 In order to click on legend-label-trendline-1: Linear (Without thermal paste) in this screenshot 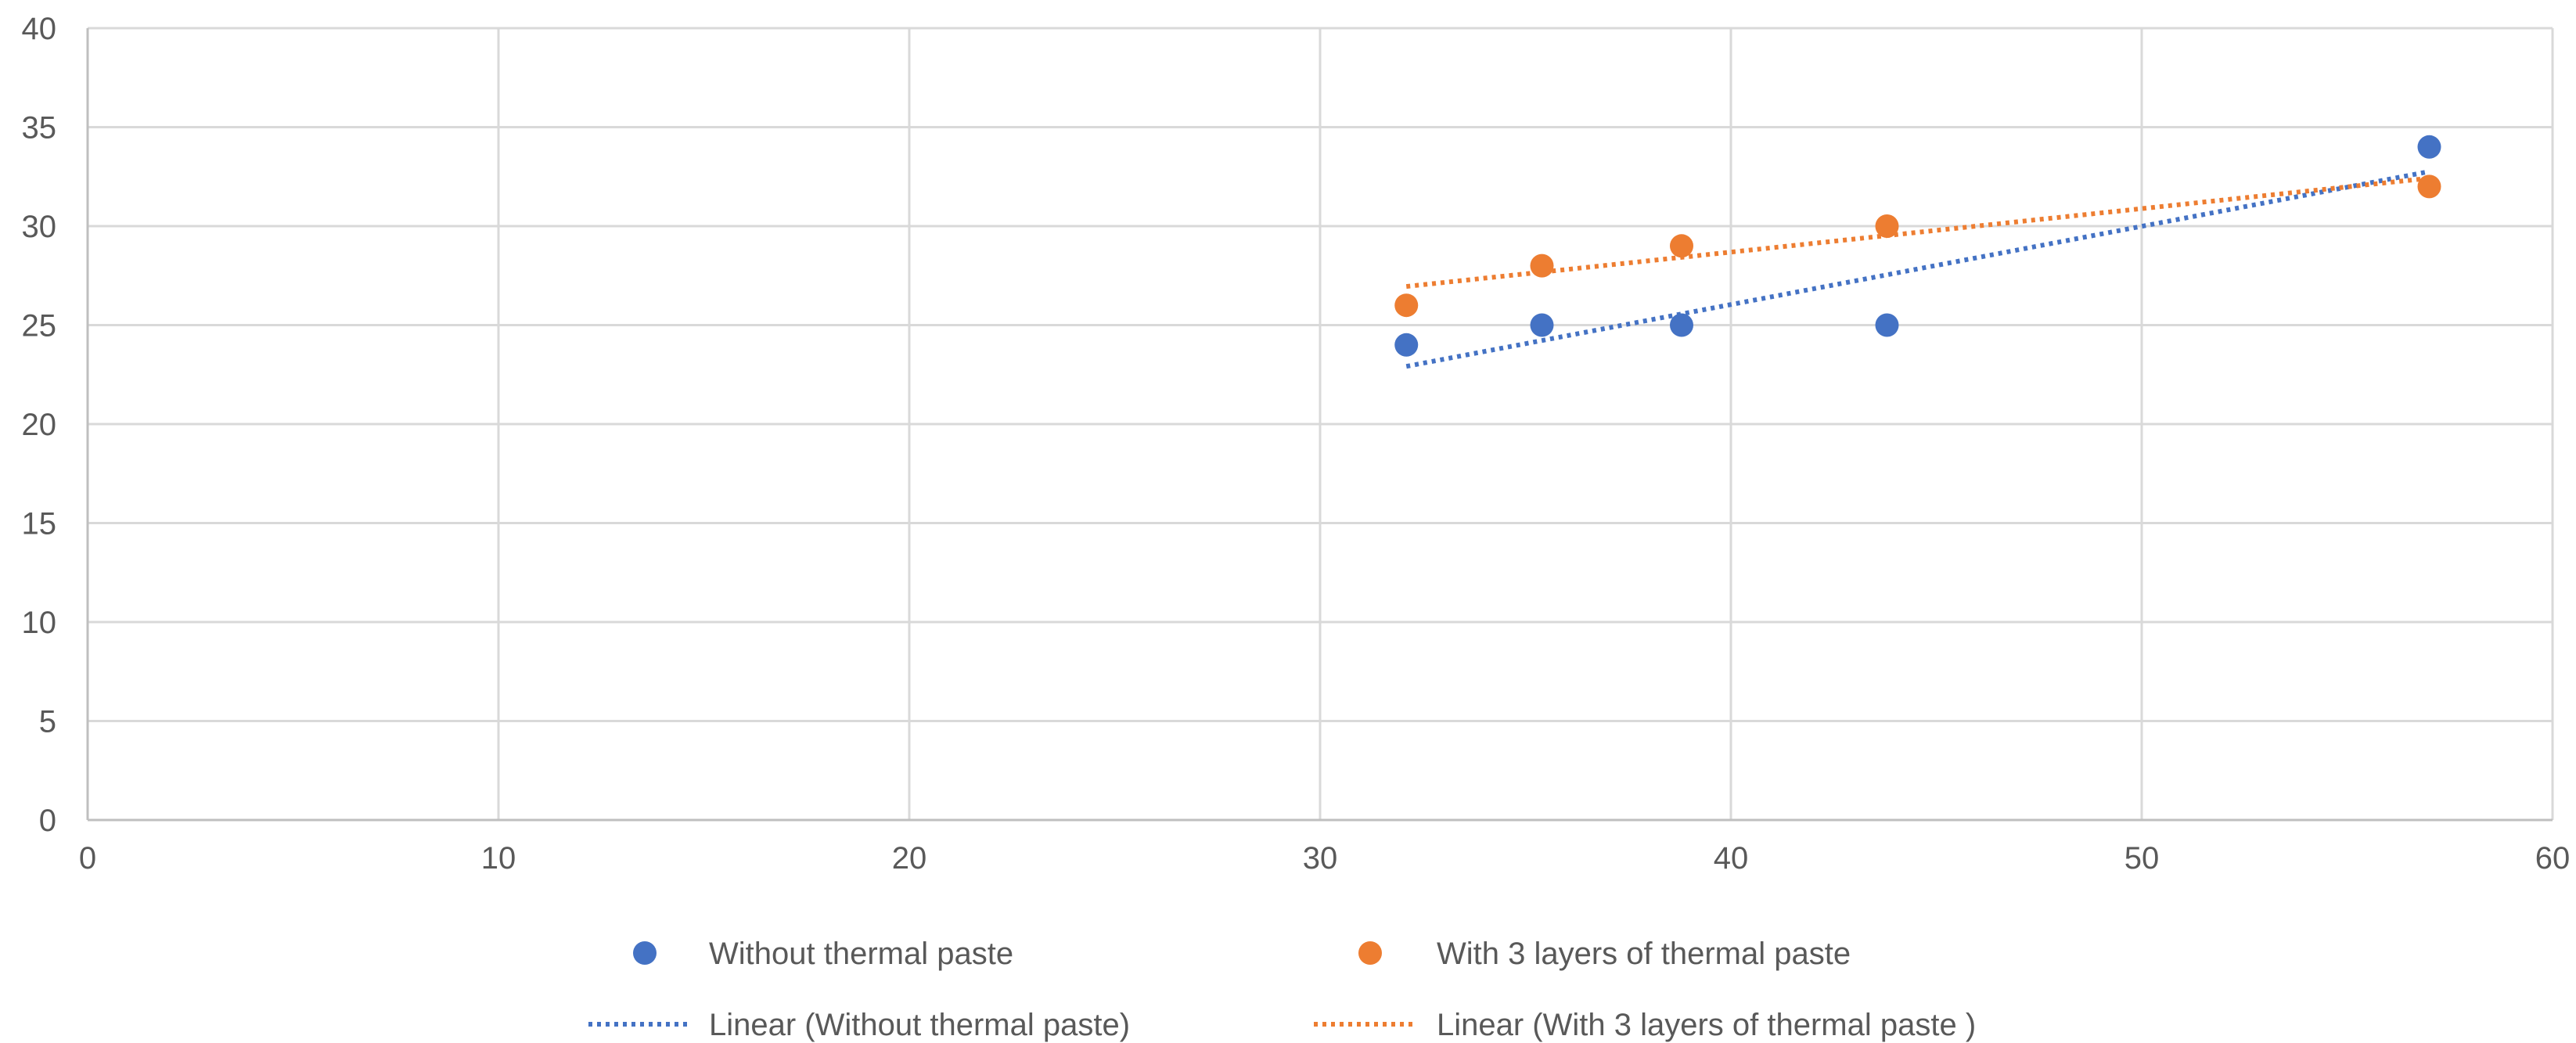, I will do `click(920, 1025)`.